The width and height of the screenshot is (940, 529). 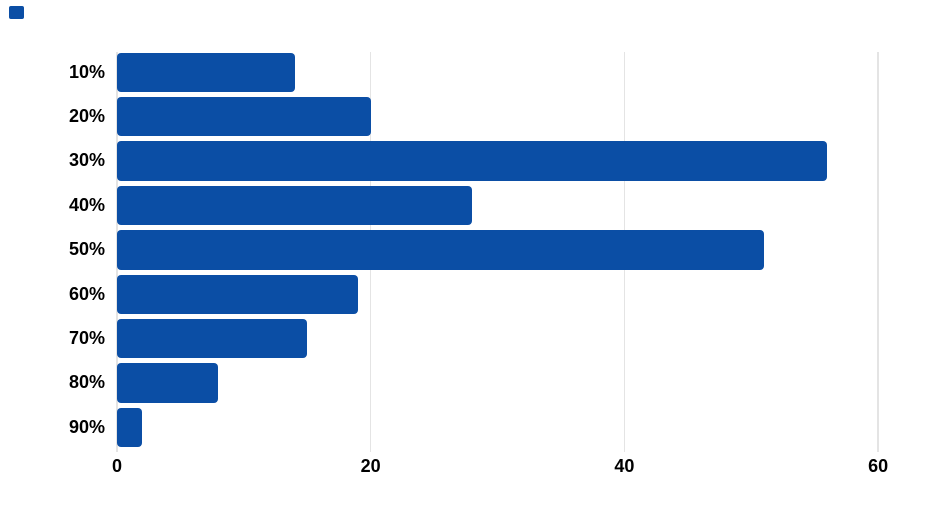 What do you see at coordinates (86, 249) in the screenshot?
I see `y-axis-category-label: 50%` at bounding box center [86, 249].